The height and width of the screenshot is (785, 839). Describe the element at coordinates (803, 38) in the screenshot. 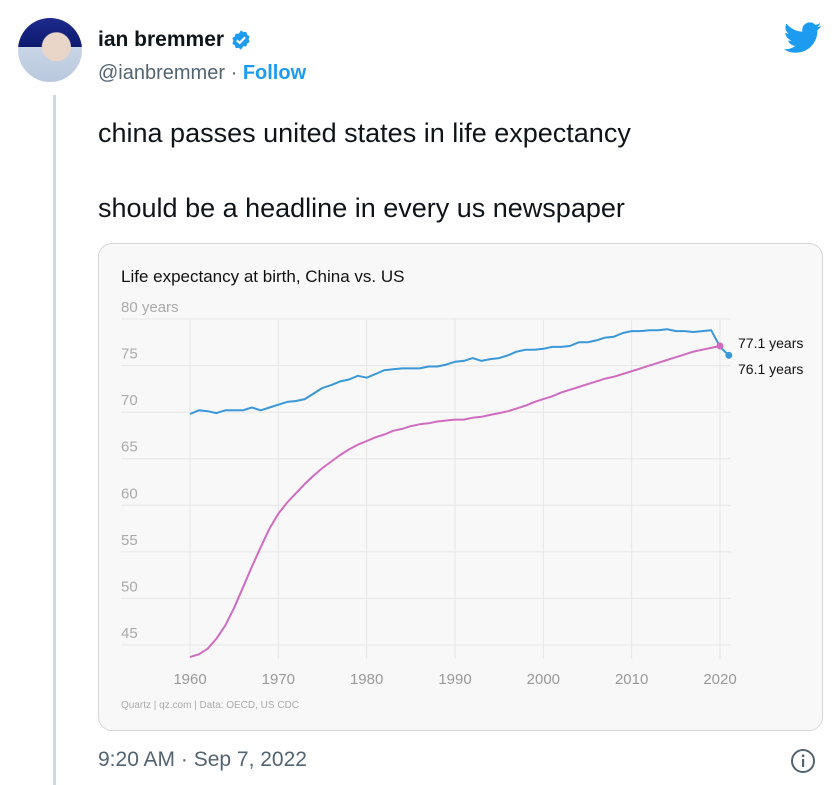

I see `twitter-bird-icon` at that location.